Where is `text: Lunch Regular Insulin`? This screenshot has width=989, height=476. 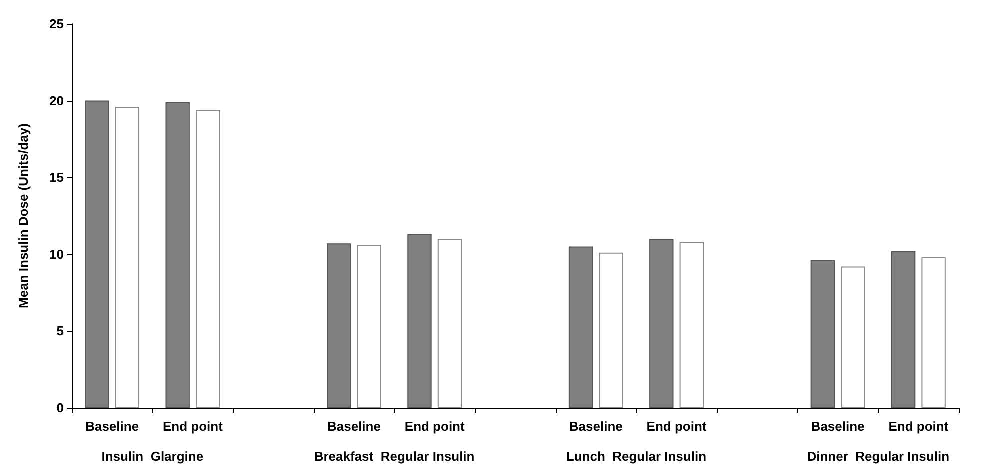
text: Lunch Regular Insulin is located at coordinates (636, 456).